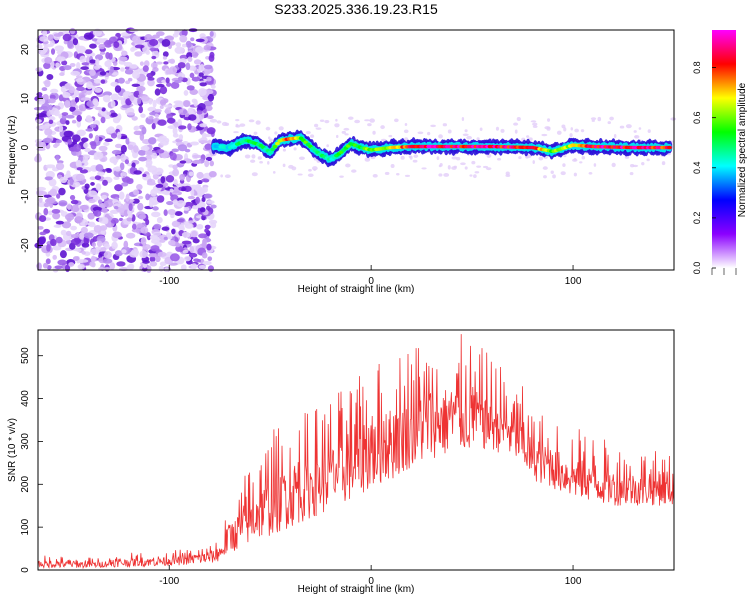  I want to click on snr-x-ticks: -100 0 100, so click(370, 576).